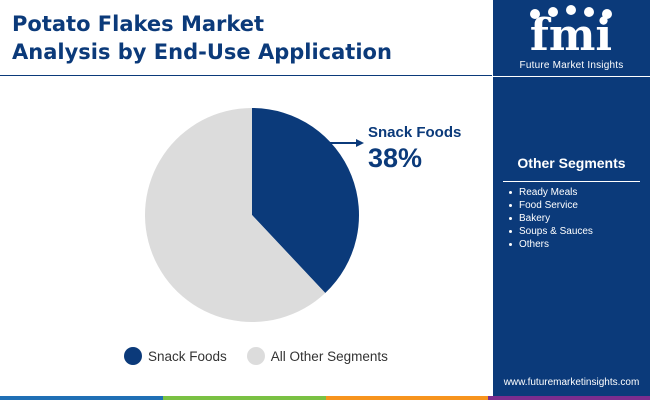 Image resolution: width=650 pixels, height=400 pixels. Describe the element at coordinates (571, 181) in the screenshot. I see `other-segments-divider` at that location.